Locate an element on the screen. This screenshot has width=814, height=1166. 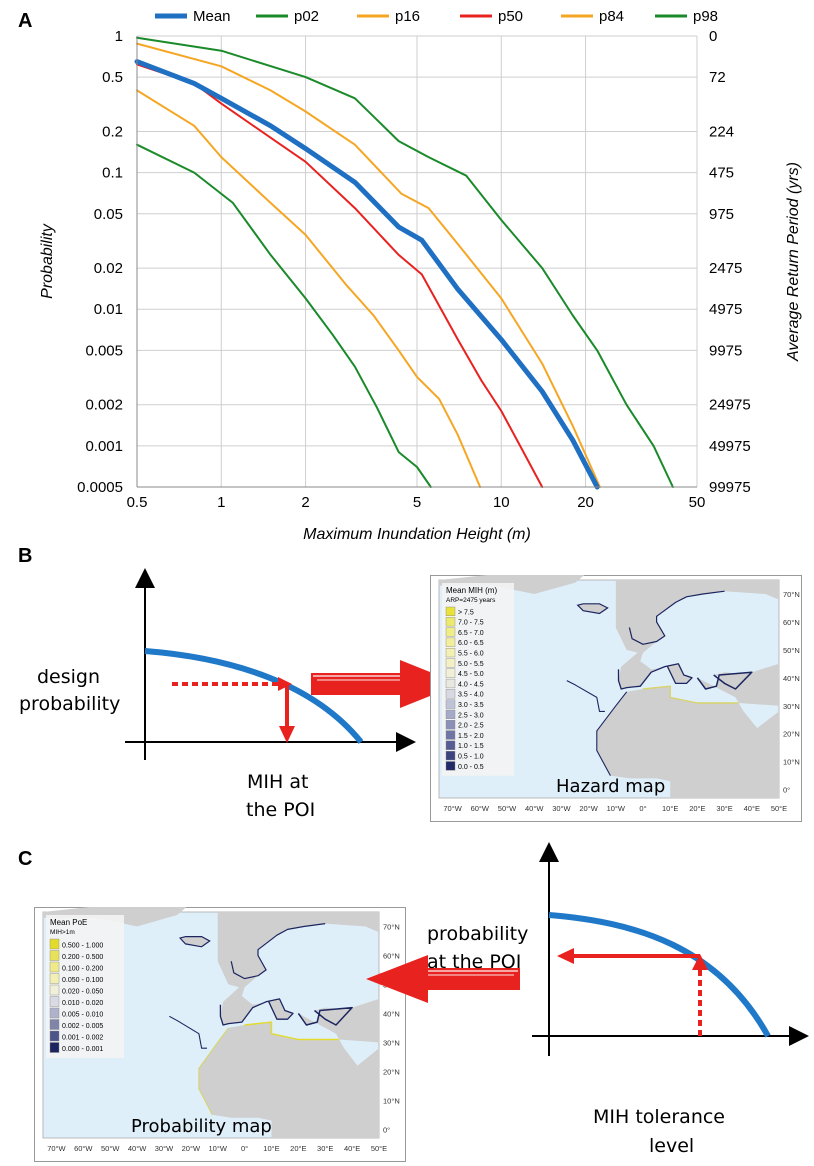
legend-item-label: 5.0 - 5.5 is located at coordinates (471, 664).